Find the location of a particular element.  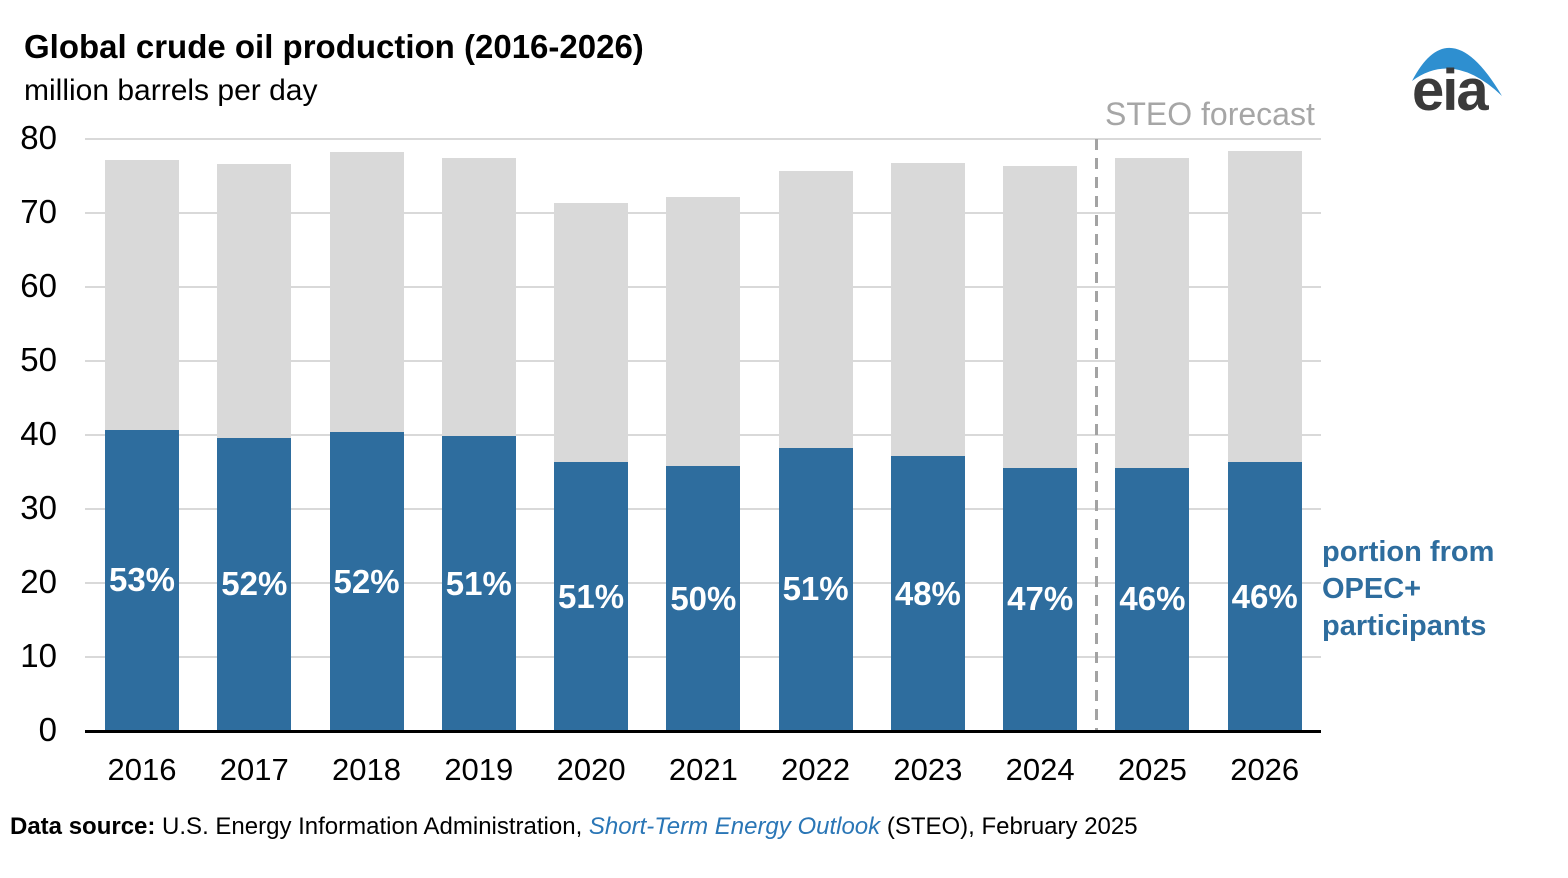

chart-title: Global crude oil production (2016-2026) is located at coordinates (334, 46).